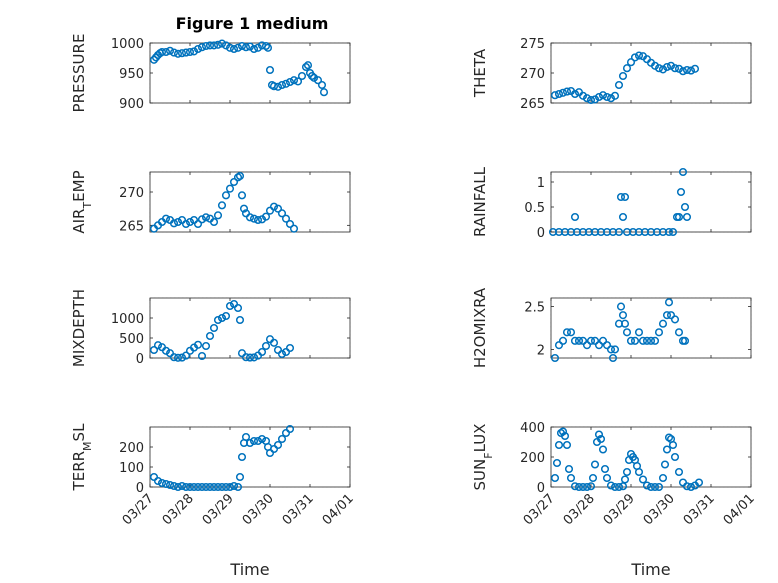  I want to click on y-tick-label: 1000, so click(127, 44).